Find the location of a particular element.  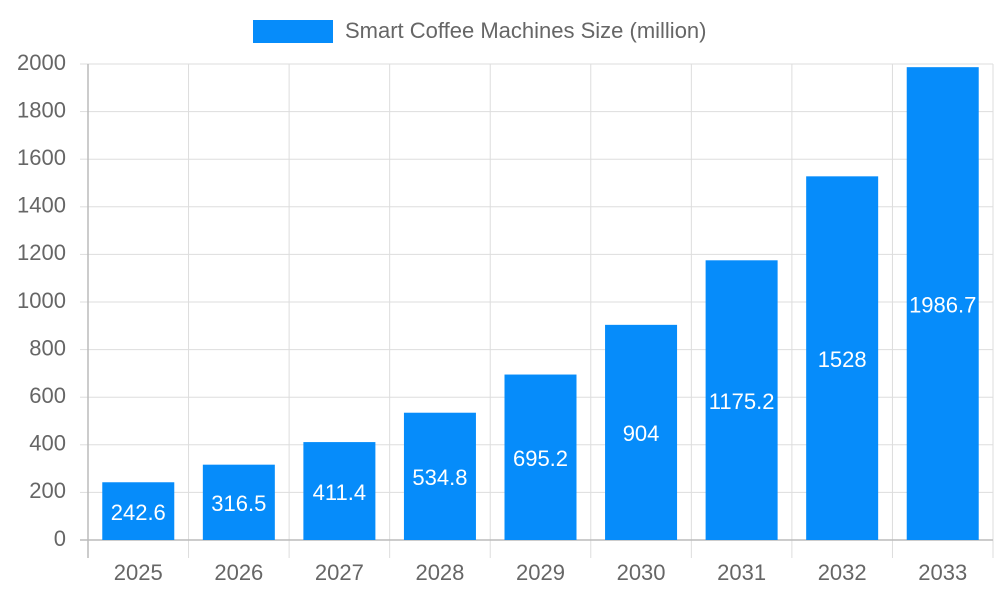

y-tick-label: 1200 is located at coordinates (41, 252).